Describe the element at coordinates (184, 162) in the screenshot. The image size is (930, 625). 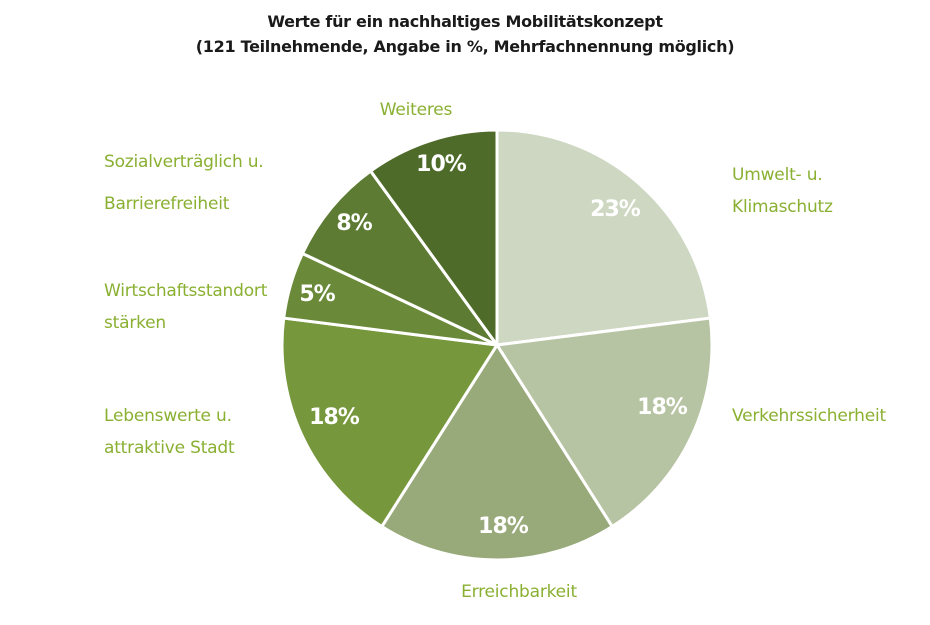
I see `slice-category-label: Sozialverträglich u.` at that location.